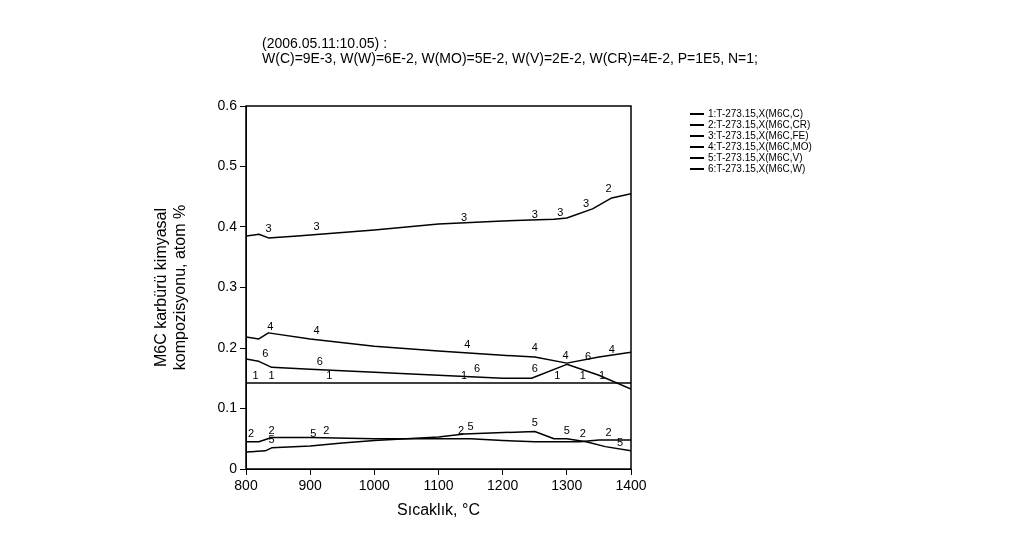  I want to click on x-tick-label: 1100, so click(438, 485).